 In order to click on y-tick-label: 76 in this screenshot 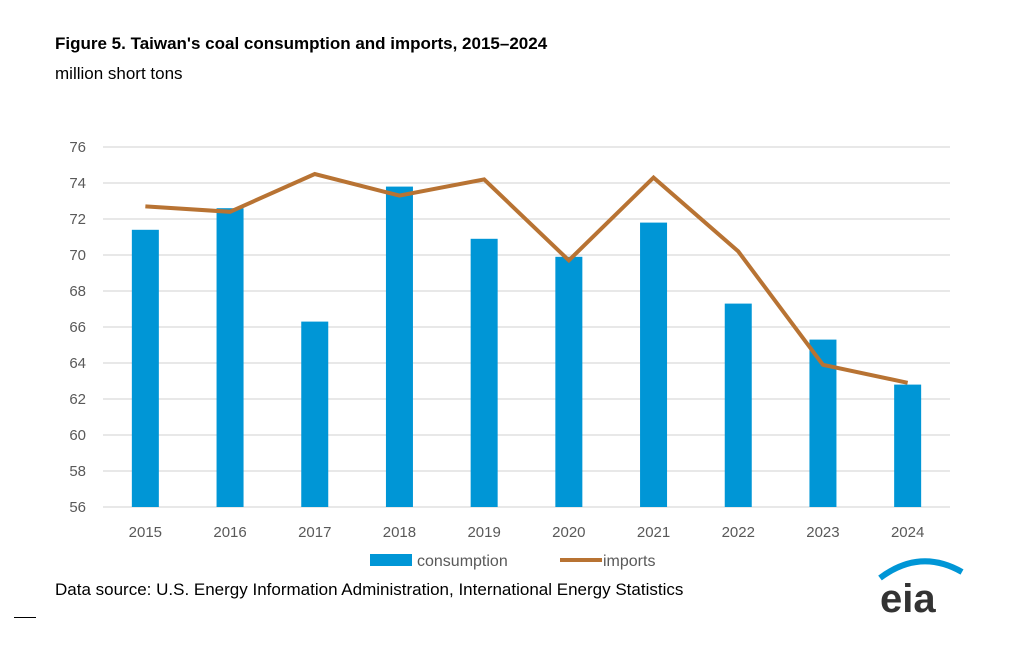, I will do `click(77, 147)`.